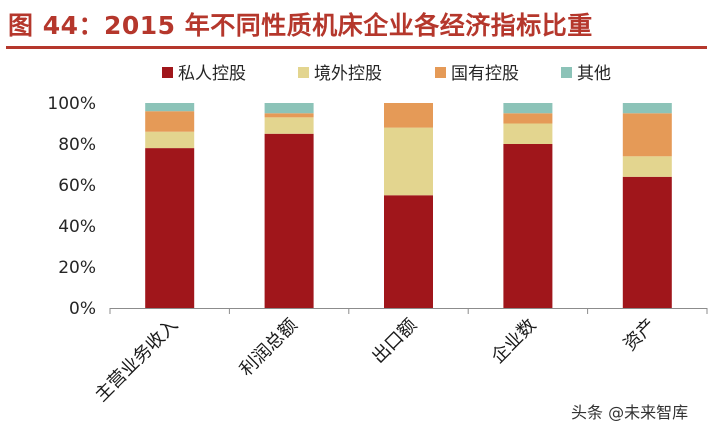 The width and height of the screenshot is (713, 433). I want to click on y-tick-label: 20%, so click(77, 268).